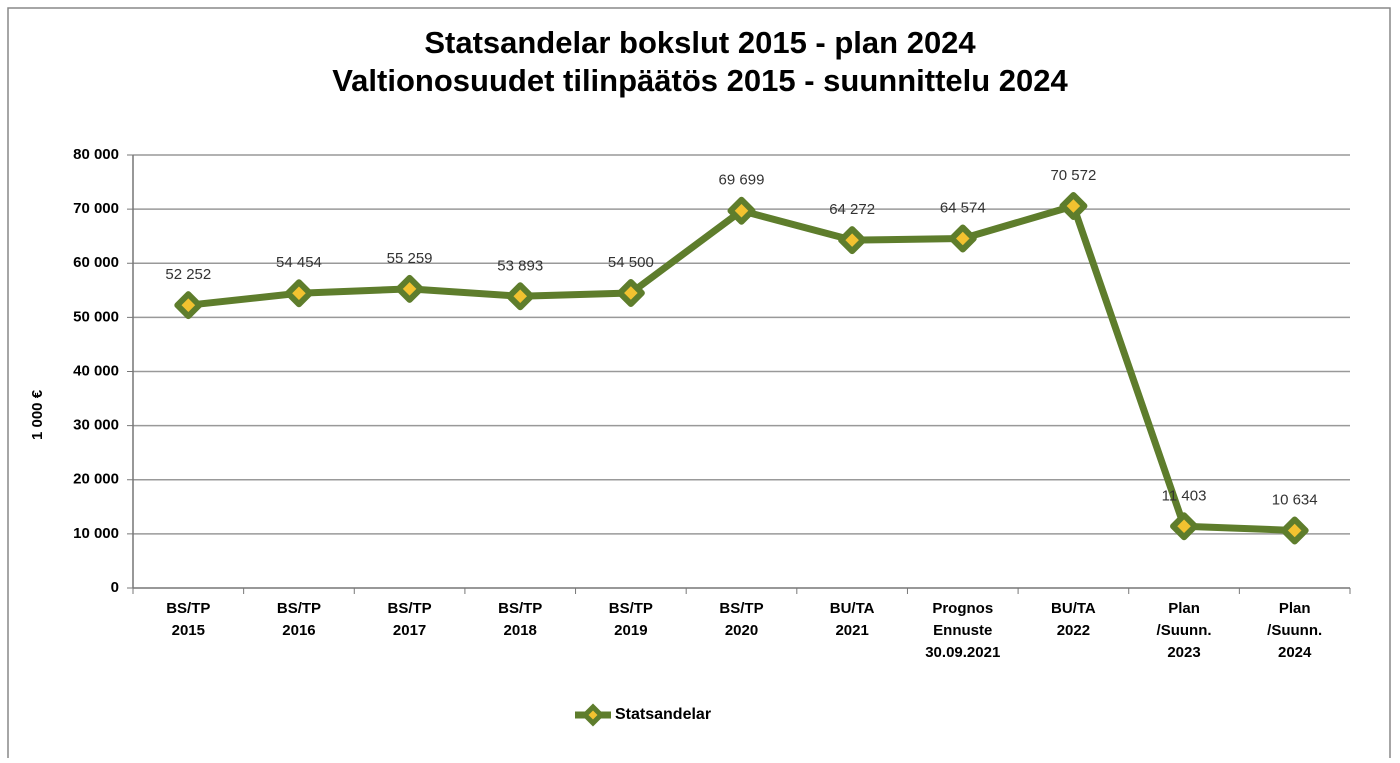 The height and width of the screenshot is (763, 1400). I want to click on y-tick-label: 60 000, so click(96, 262).